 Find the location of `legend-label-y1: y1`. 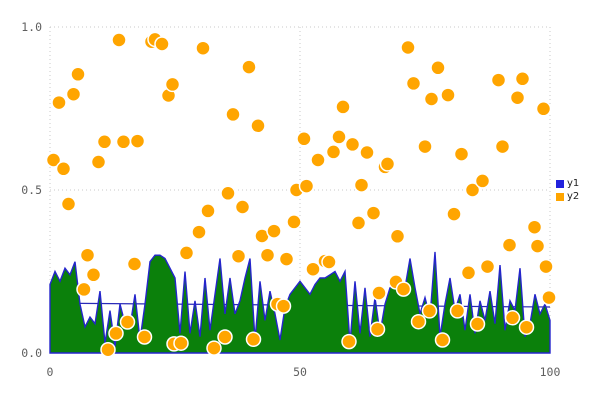

legend-label-y1: y1 is located at coordinates (573, 183).